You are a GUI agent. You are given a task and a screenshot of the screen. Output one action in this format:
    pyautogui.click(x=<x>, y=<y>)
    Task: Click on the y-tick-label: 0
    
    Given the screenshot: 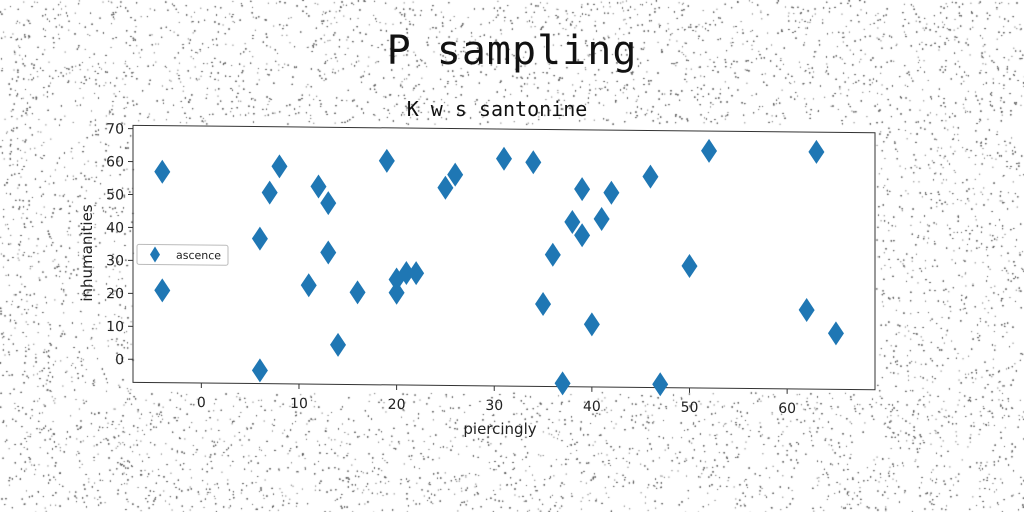 What is the action you would take?
    pyautogui.click(x=119, y=360)
    